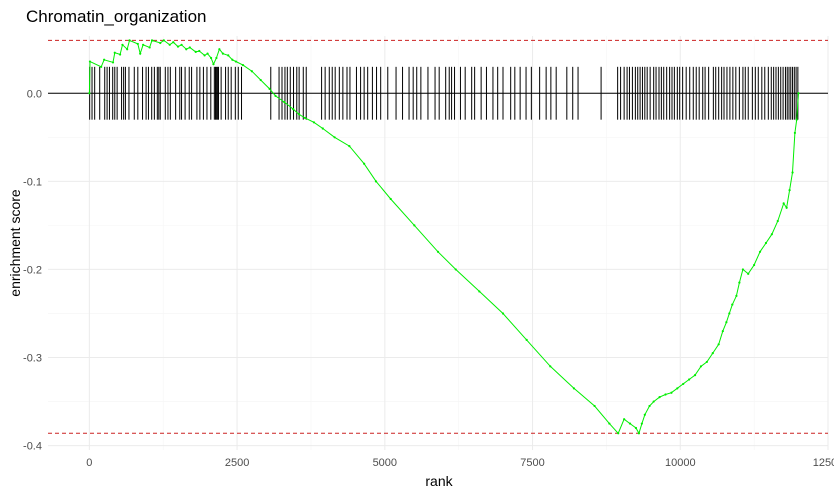 The image size is (834, 496). Describe the element at coordinates (15, 243) in the screenshot. I see `y-axis-title: enrichment score` at that location.